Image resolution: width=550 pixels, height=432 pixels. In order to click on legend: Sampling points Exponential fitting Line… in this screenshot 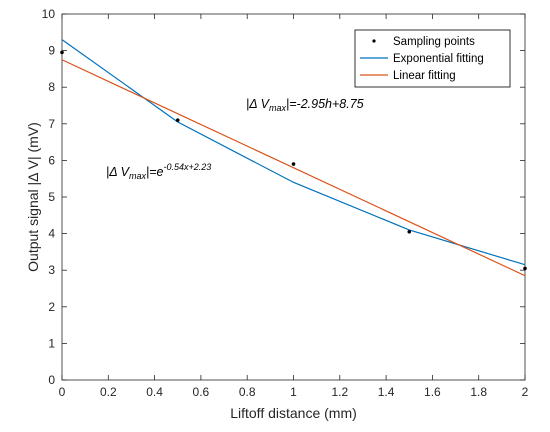, I will do `click(432, 58)`.